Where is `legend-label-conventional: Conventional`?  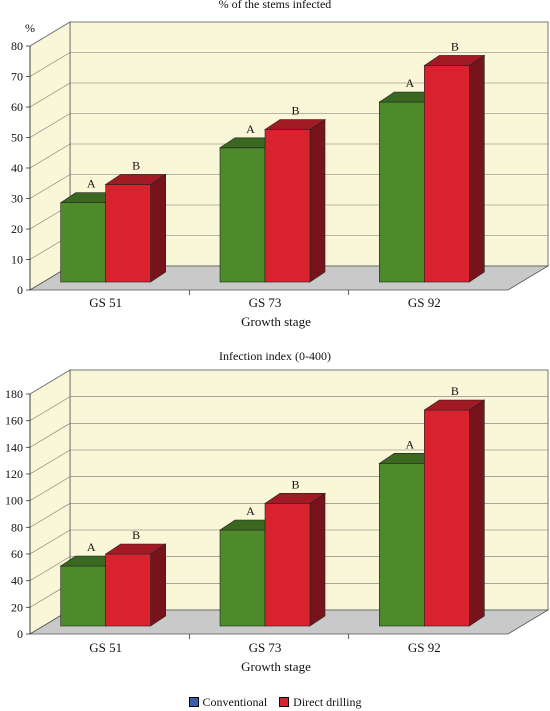 legend-label-conventional: Conventional is located at coordinates (235, 701).